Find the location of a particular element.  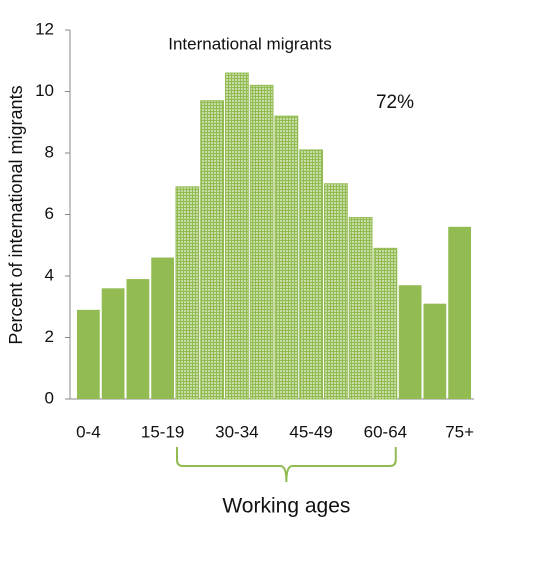

annotation: 72% is located at coordinates (395, 102).